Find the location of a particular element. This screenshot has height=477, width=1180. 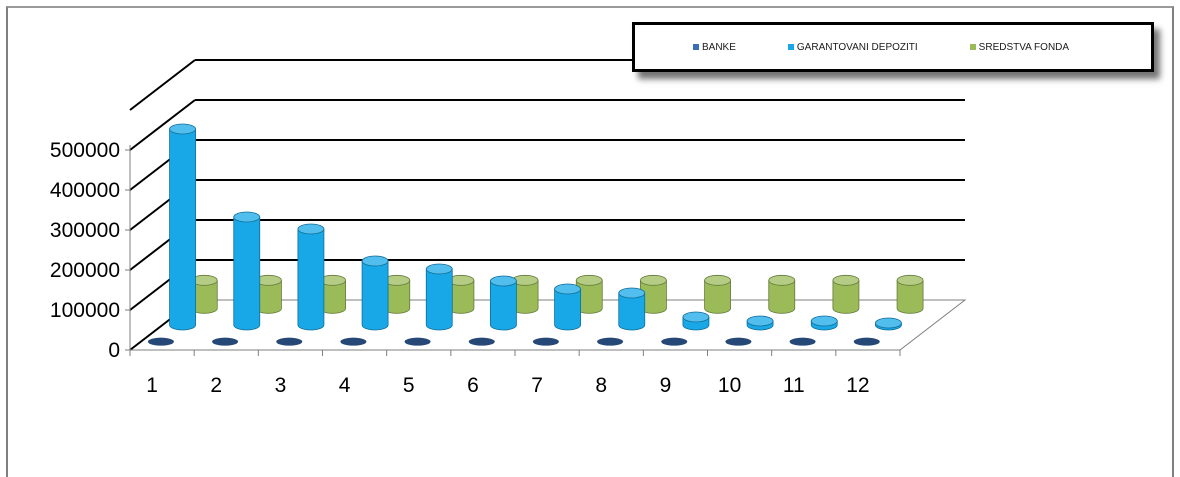

x-tick-label: 1 is located at coordinates (152, 385).